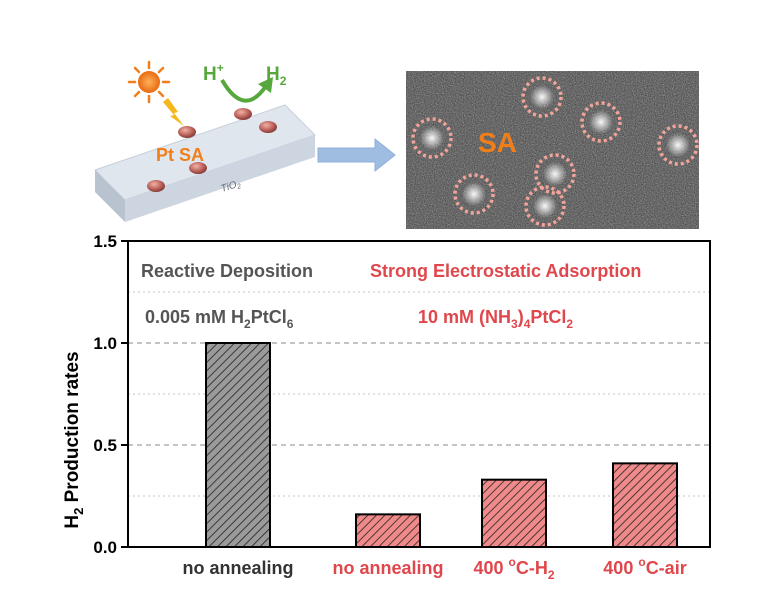  Describe the element at coordinates (212, 150) in the screenshot. I see `pt-single-atoms` at that location.